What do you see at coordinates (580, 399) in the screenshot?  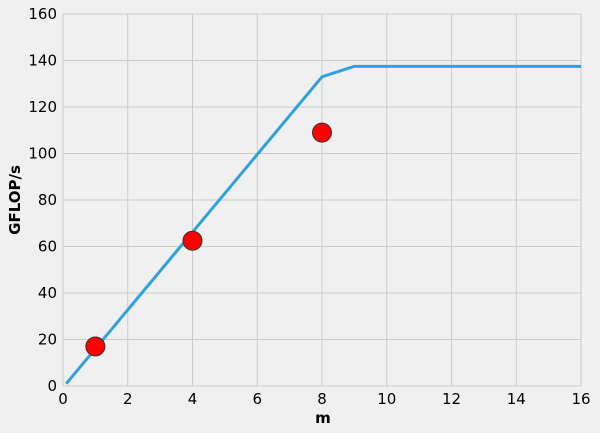 I see `x-tick-label: 16` at bounding box center [580, 399].